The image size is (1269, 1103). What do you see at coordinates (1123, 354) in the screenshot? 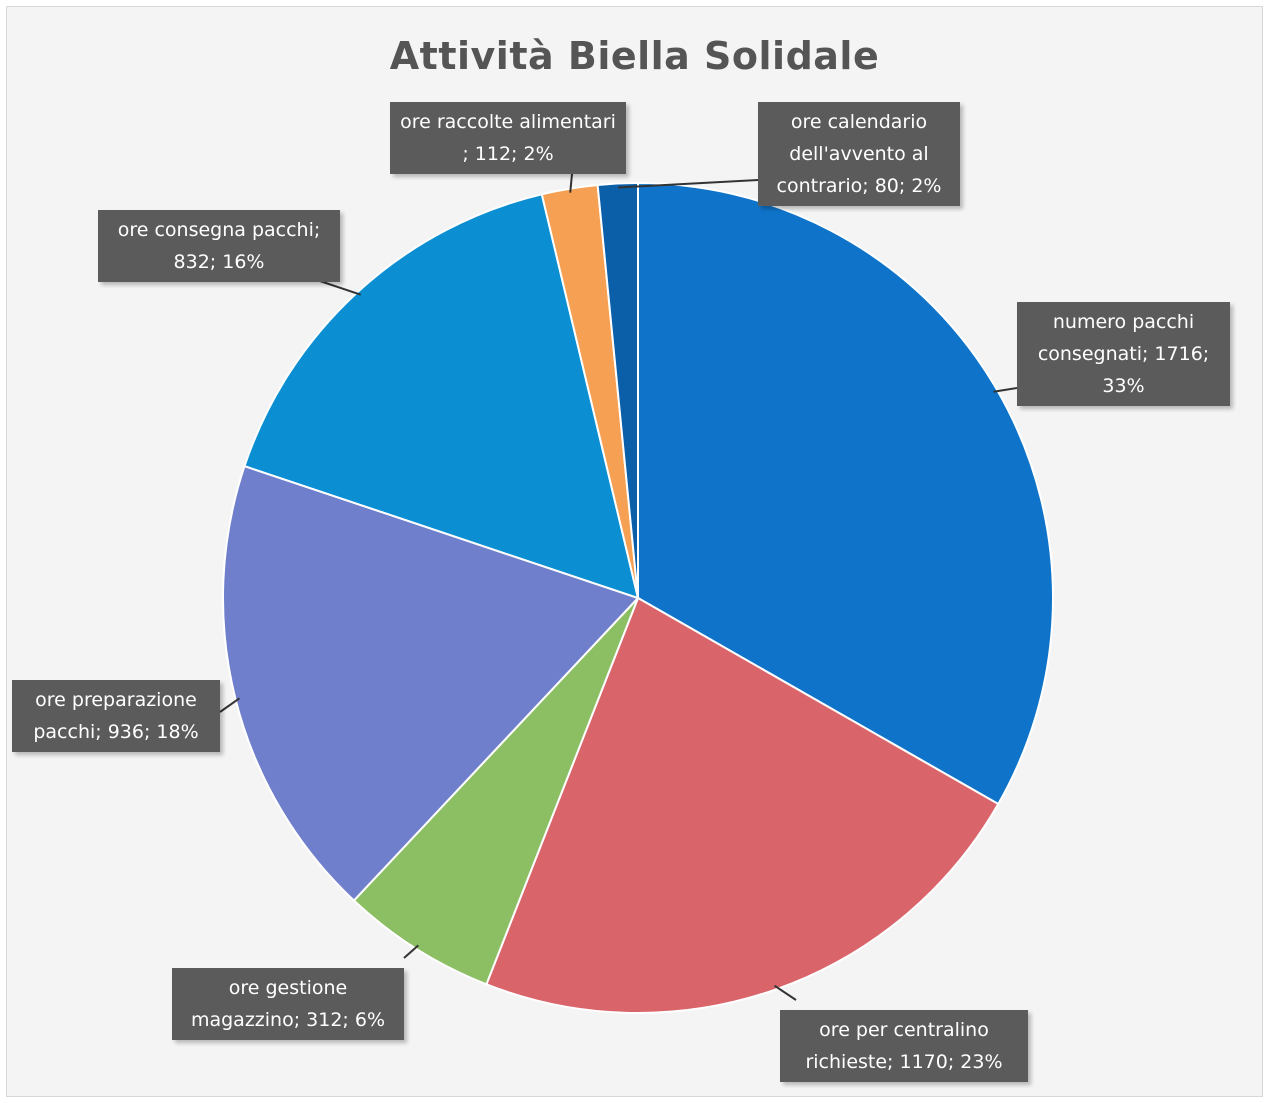
I see `data-label-numero-pacchi: numero pacchi consegnati; 1716; 33%` at bounding box center [1123, 354].